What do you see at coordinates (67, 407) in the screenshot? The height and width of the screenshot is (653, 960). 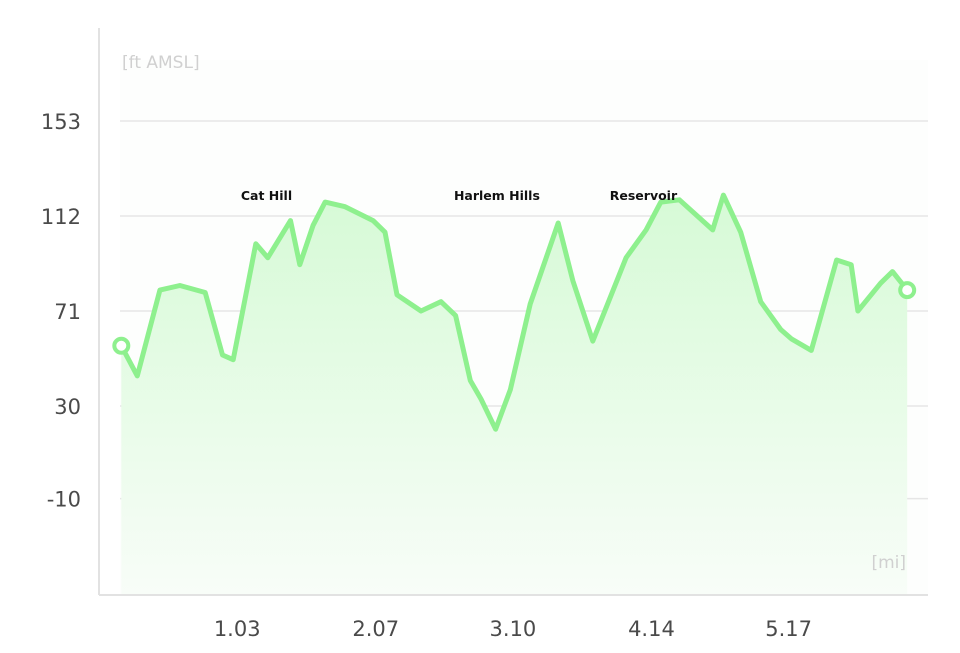 I see `y-tick-label: 30` at bounding box center [67, 407].